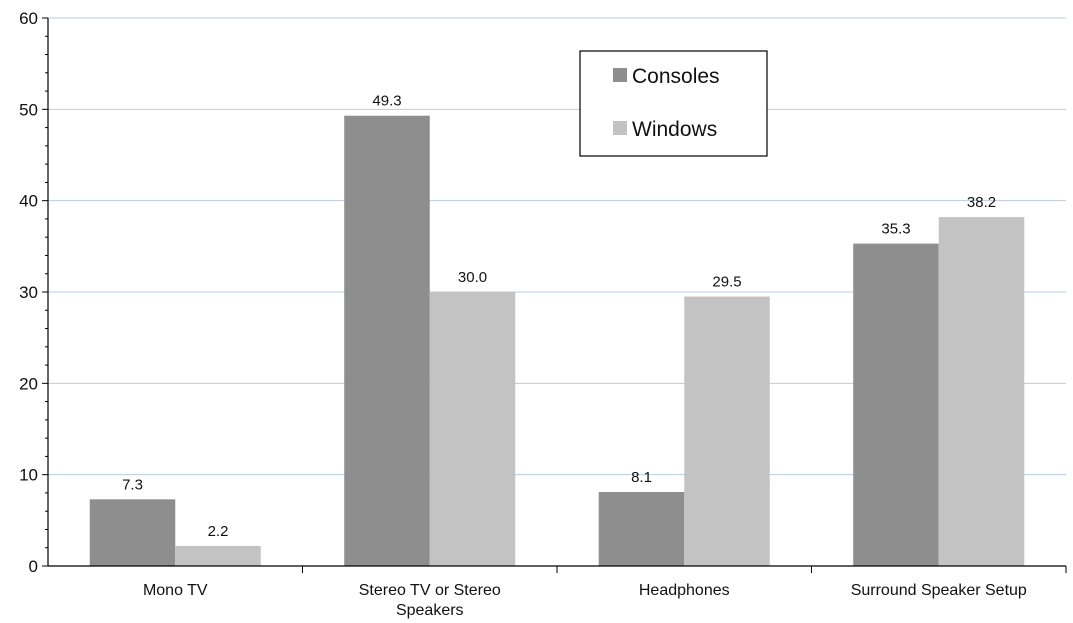 Image resolution: width=1073 pixels, height=623 pixels. Describe the element at coordinates (386, 101) in the screenshot. I see `data-label: 49.3` at that location.